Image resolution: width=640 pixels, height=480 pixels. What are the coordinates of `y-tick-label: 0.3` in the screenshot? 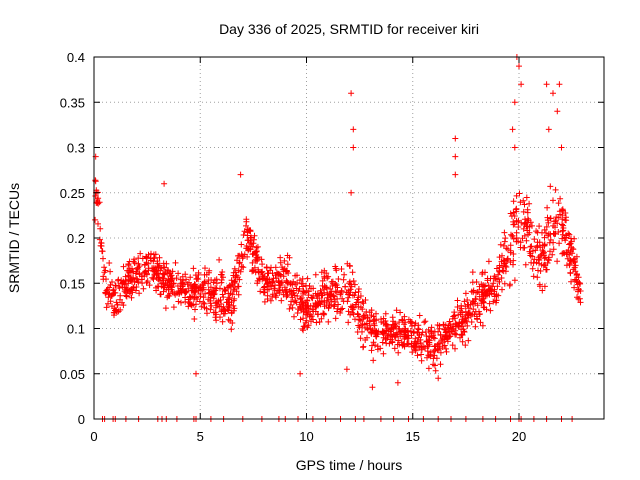 It's located at (76, 148).